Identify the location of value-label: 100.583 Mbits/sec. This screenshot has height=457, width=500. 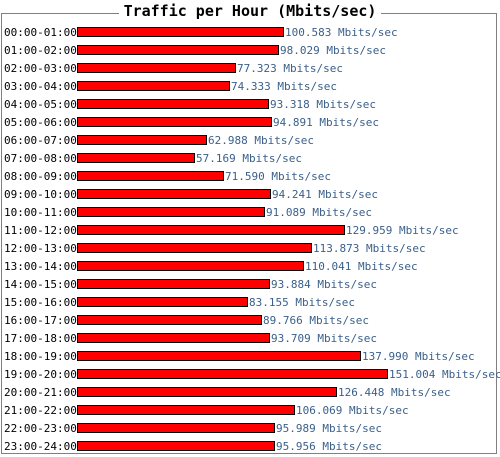
(341, 32).